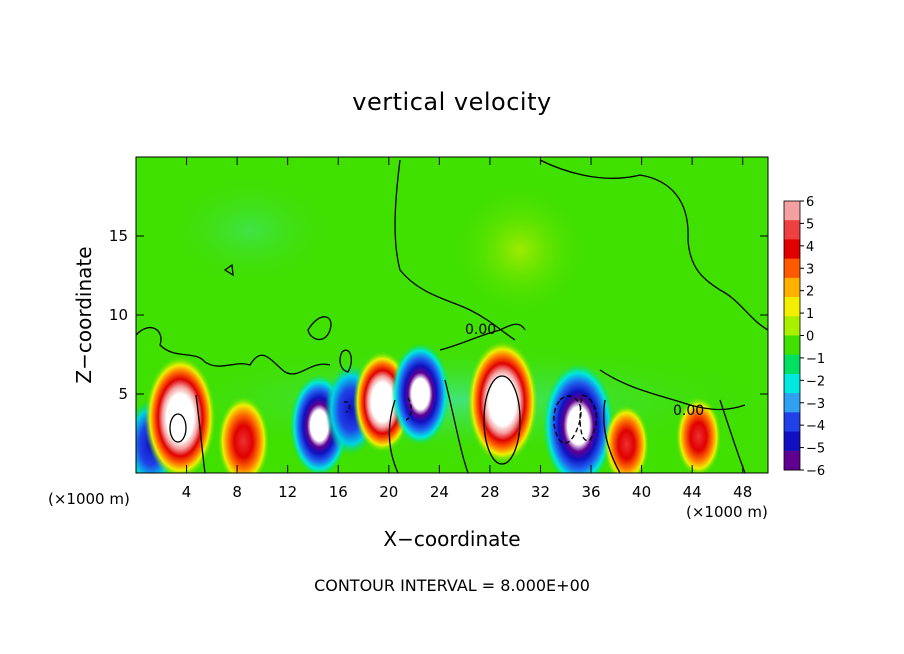 The width and height of the screenshot is (904, 654). What do you see at coordinates (338, 492) in the screenshot?
I see `x-tick-label: 16` at bounding box center [338, 492].